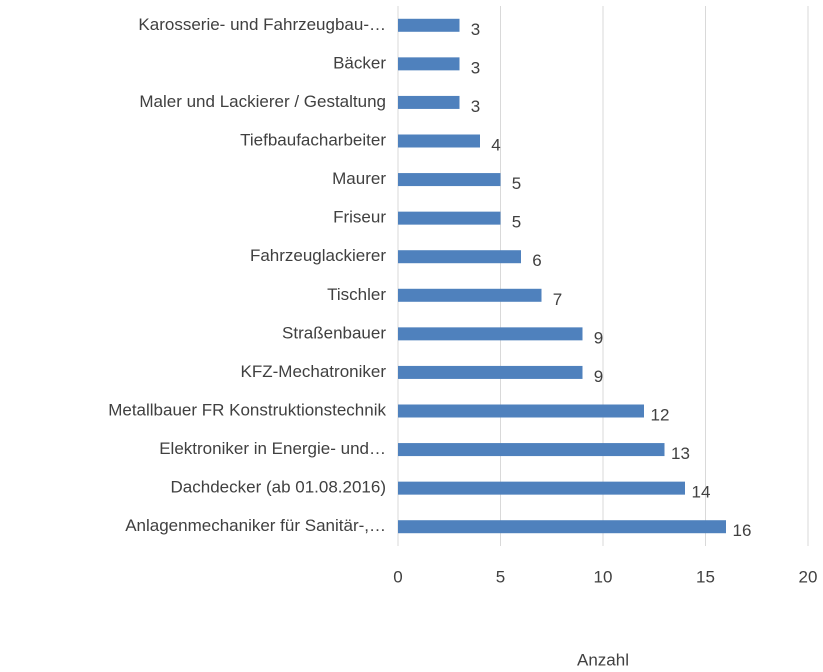 The image size is (823, 672). Describe the element at coordinates (808, 576) in the screenshot. I see `x-tick-label: 20` at that location.